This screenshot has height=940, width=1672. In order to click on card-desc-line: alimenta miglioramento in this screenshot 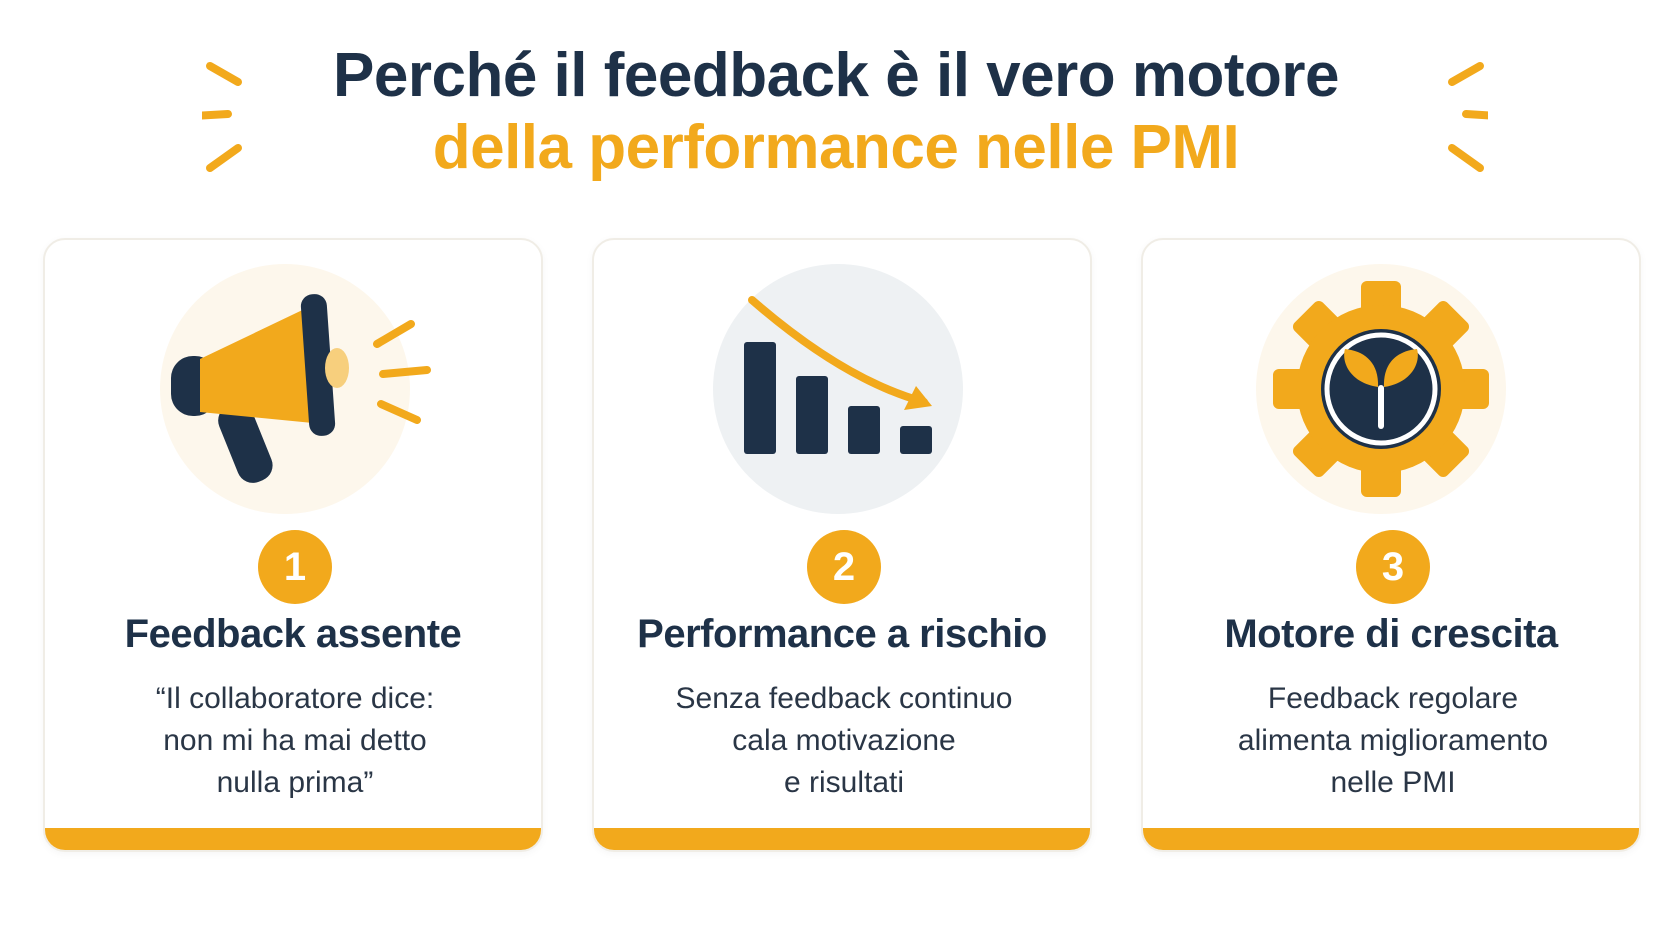, I will do `click(1393, 740)`.